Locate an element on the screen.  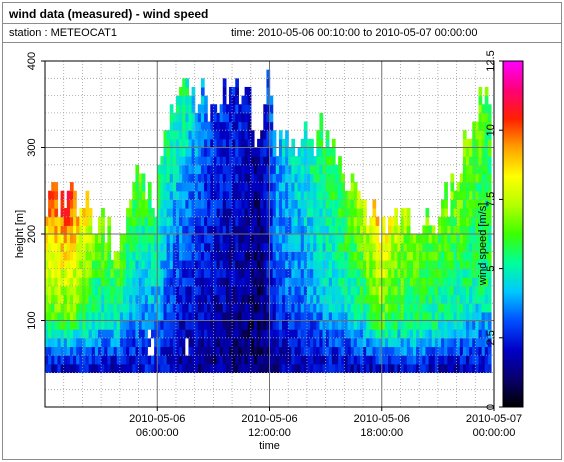
colorbar-tick-label: 5 is located at coordinates (491, 269).